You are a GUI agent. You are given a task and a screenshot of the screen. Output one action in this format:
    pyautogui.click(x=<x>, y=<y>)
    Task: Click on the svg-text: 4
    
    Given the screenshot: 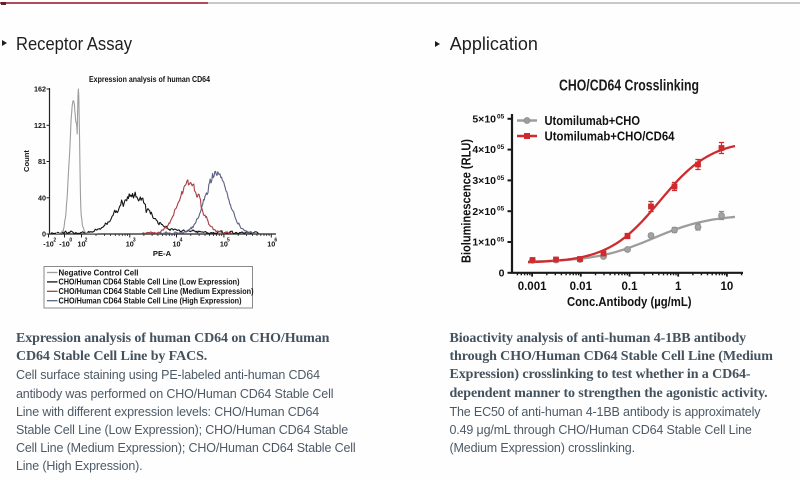 What is the action you would take?
    pyautogui.click(x=181, y=241)
    